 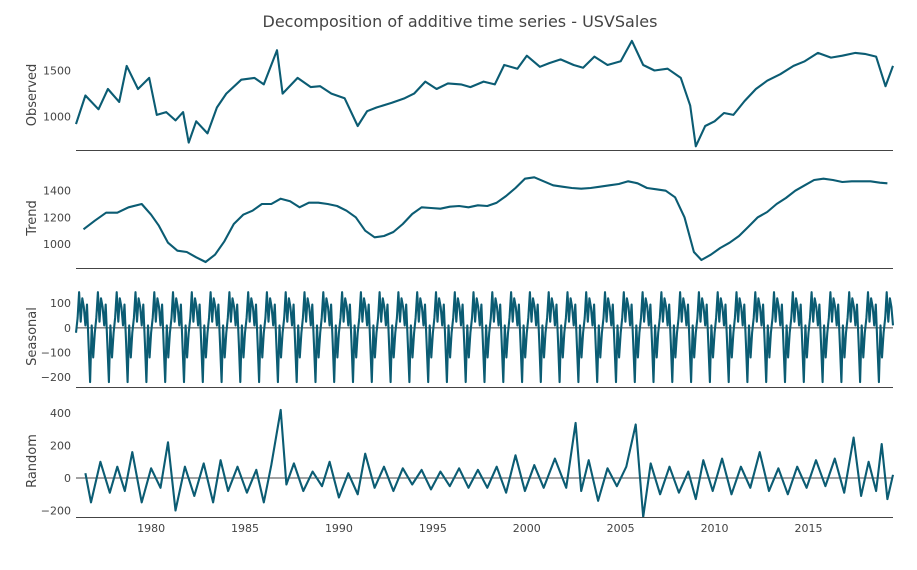 I want to click on x-tick-label: 2015, so click(x=808, y=528).